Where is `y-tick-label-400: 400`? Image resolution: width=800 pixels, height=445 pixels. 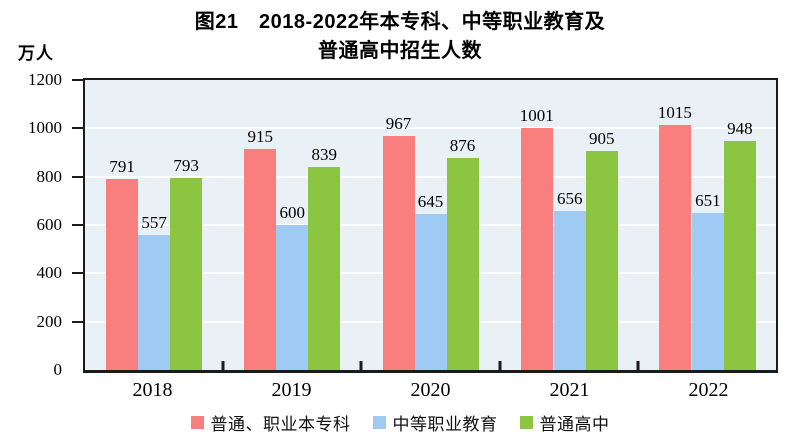
y-tick-label-400: 400 is located at coordinates (49, 273).